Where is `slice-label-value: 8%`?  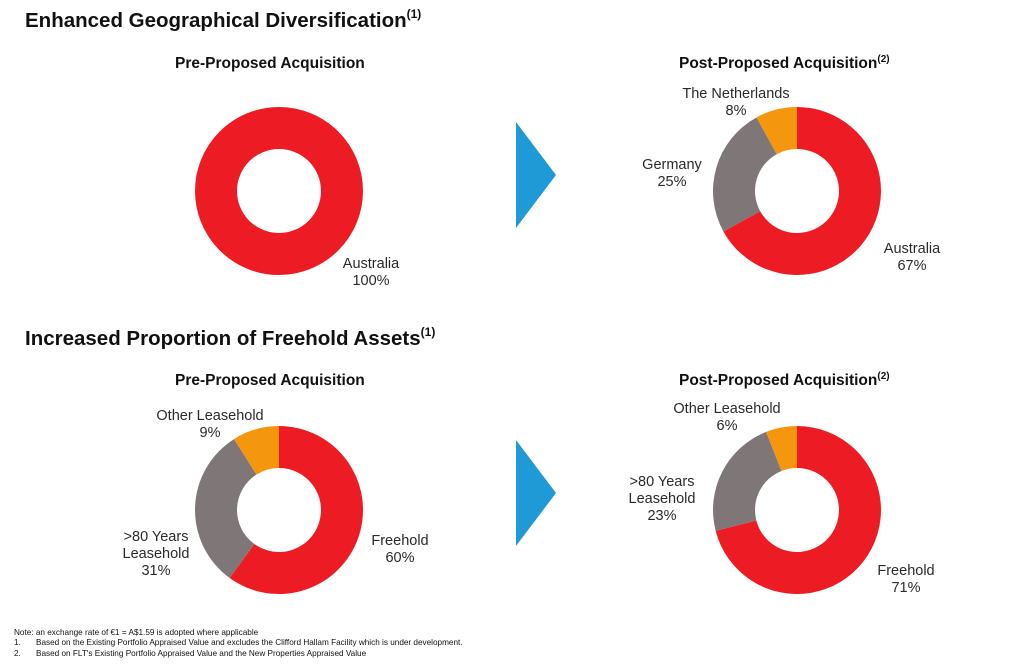 slice-label-value: 8% is located at coordinates (736, 111).